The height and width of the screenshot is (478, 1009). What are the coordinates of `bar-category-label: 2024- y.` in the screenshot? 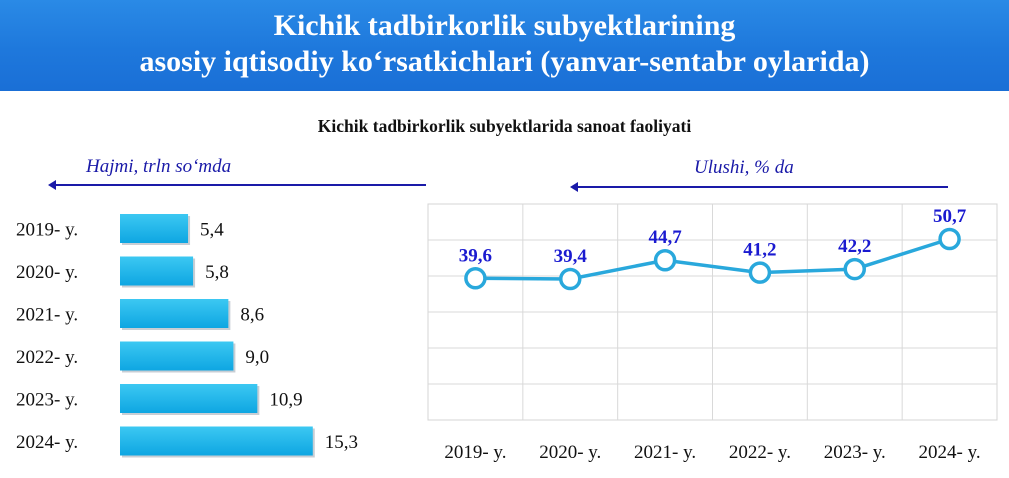 It's located at (47, 442).